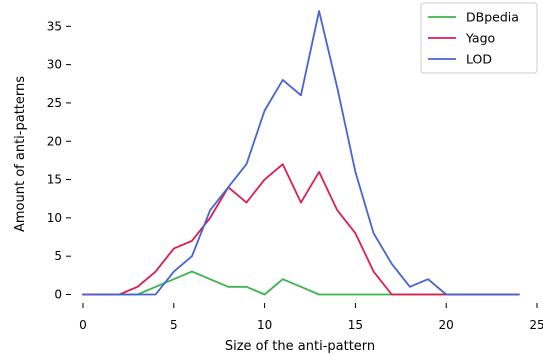 The width and height of the screenshot is (543, 355). What do you see at coordinates (54, 103) in the screenshot?
I see `y-tick-label: 25` at bounding box center [54, 103].